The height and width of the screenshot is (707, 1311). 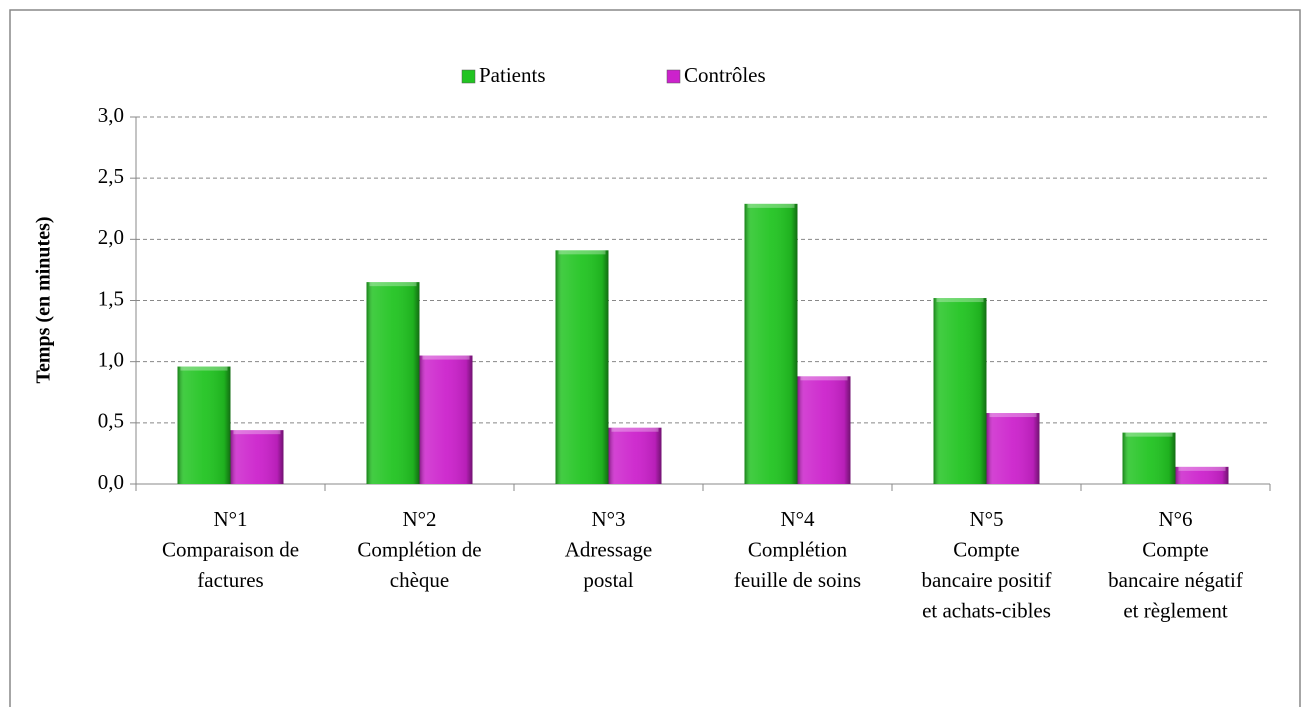 What do you see at coordinates (608, 580) in the screenshot?
I see `x-tick-label: postal` at bounding box center [608, 580].